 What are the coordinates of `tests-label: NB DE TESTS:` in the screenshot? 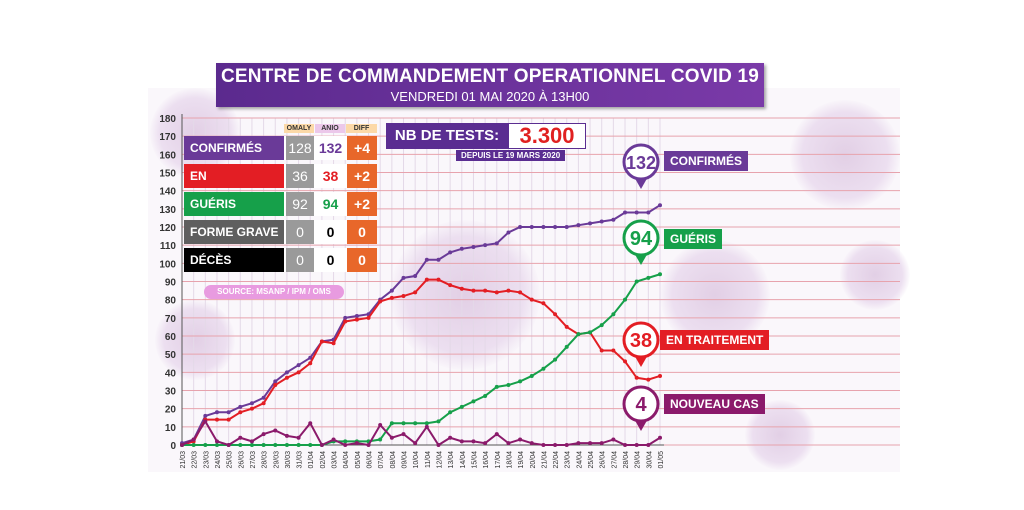 It's located at (447, 136).